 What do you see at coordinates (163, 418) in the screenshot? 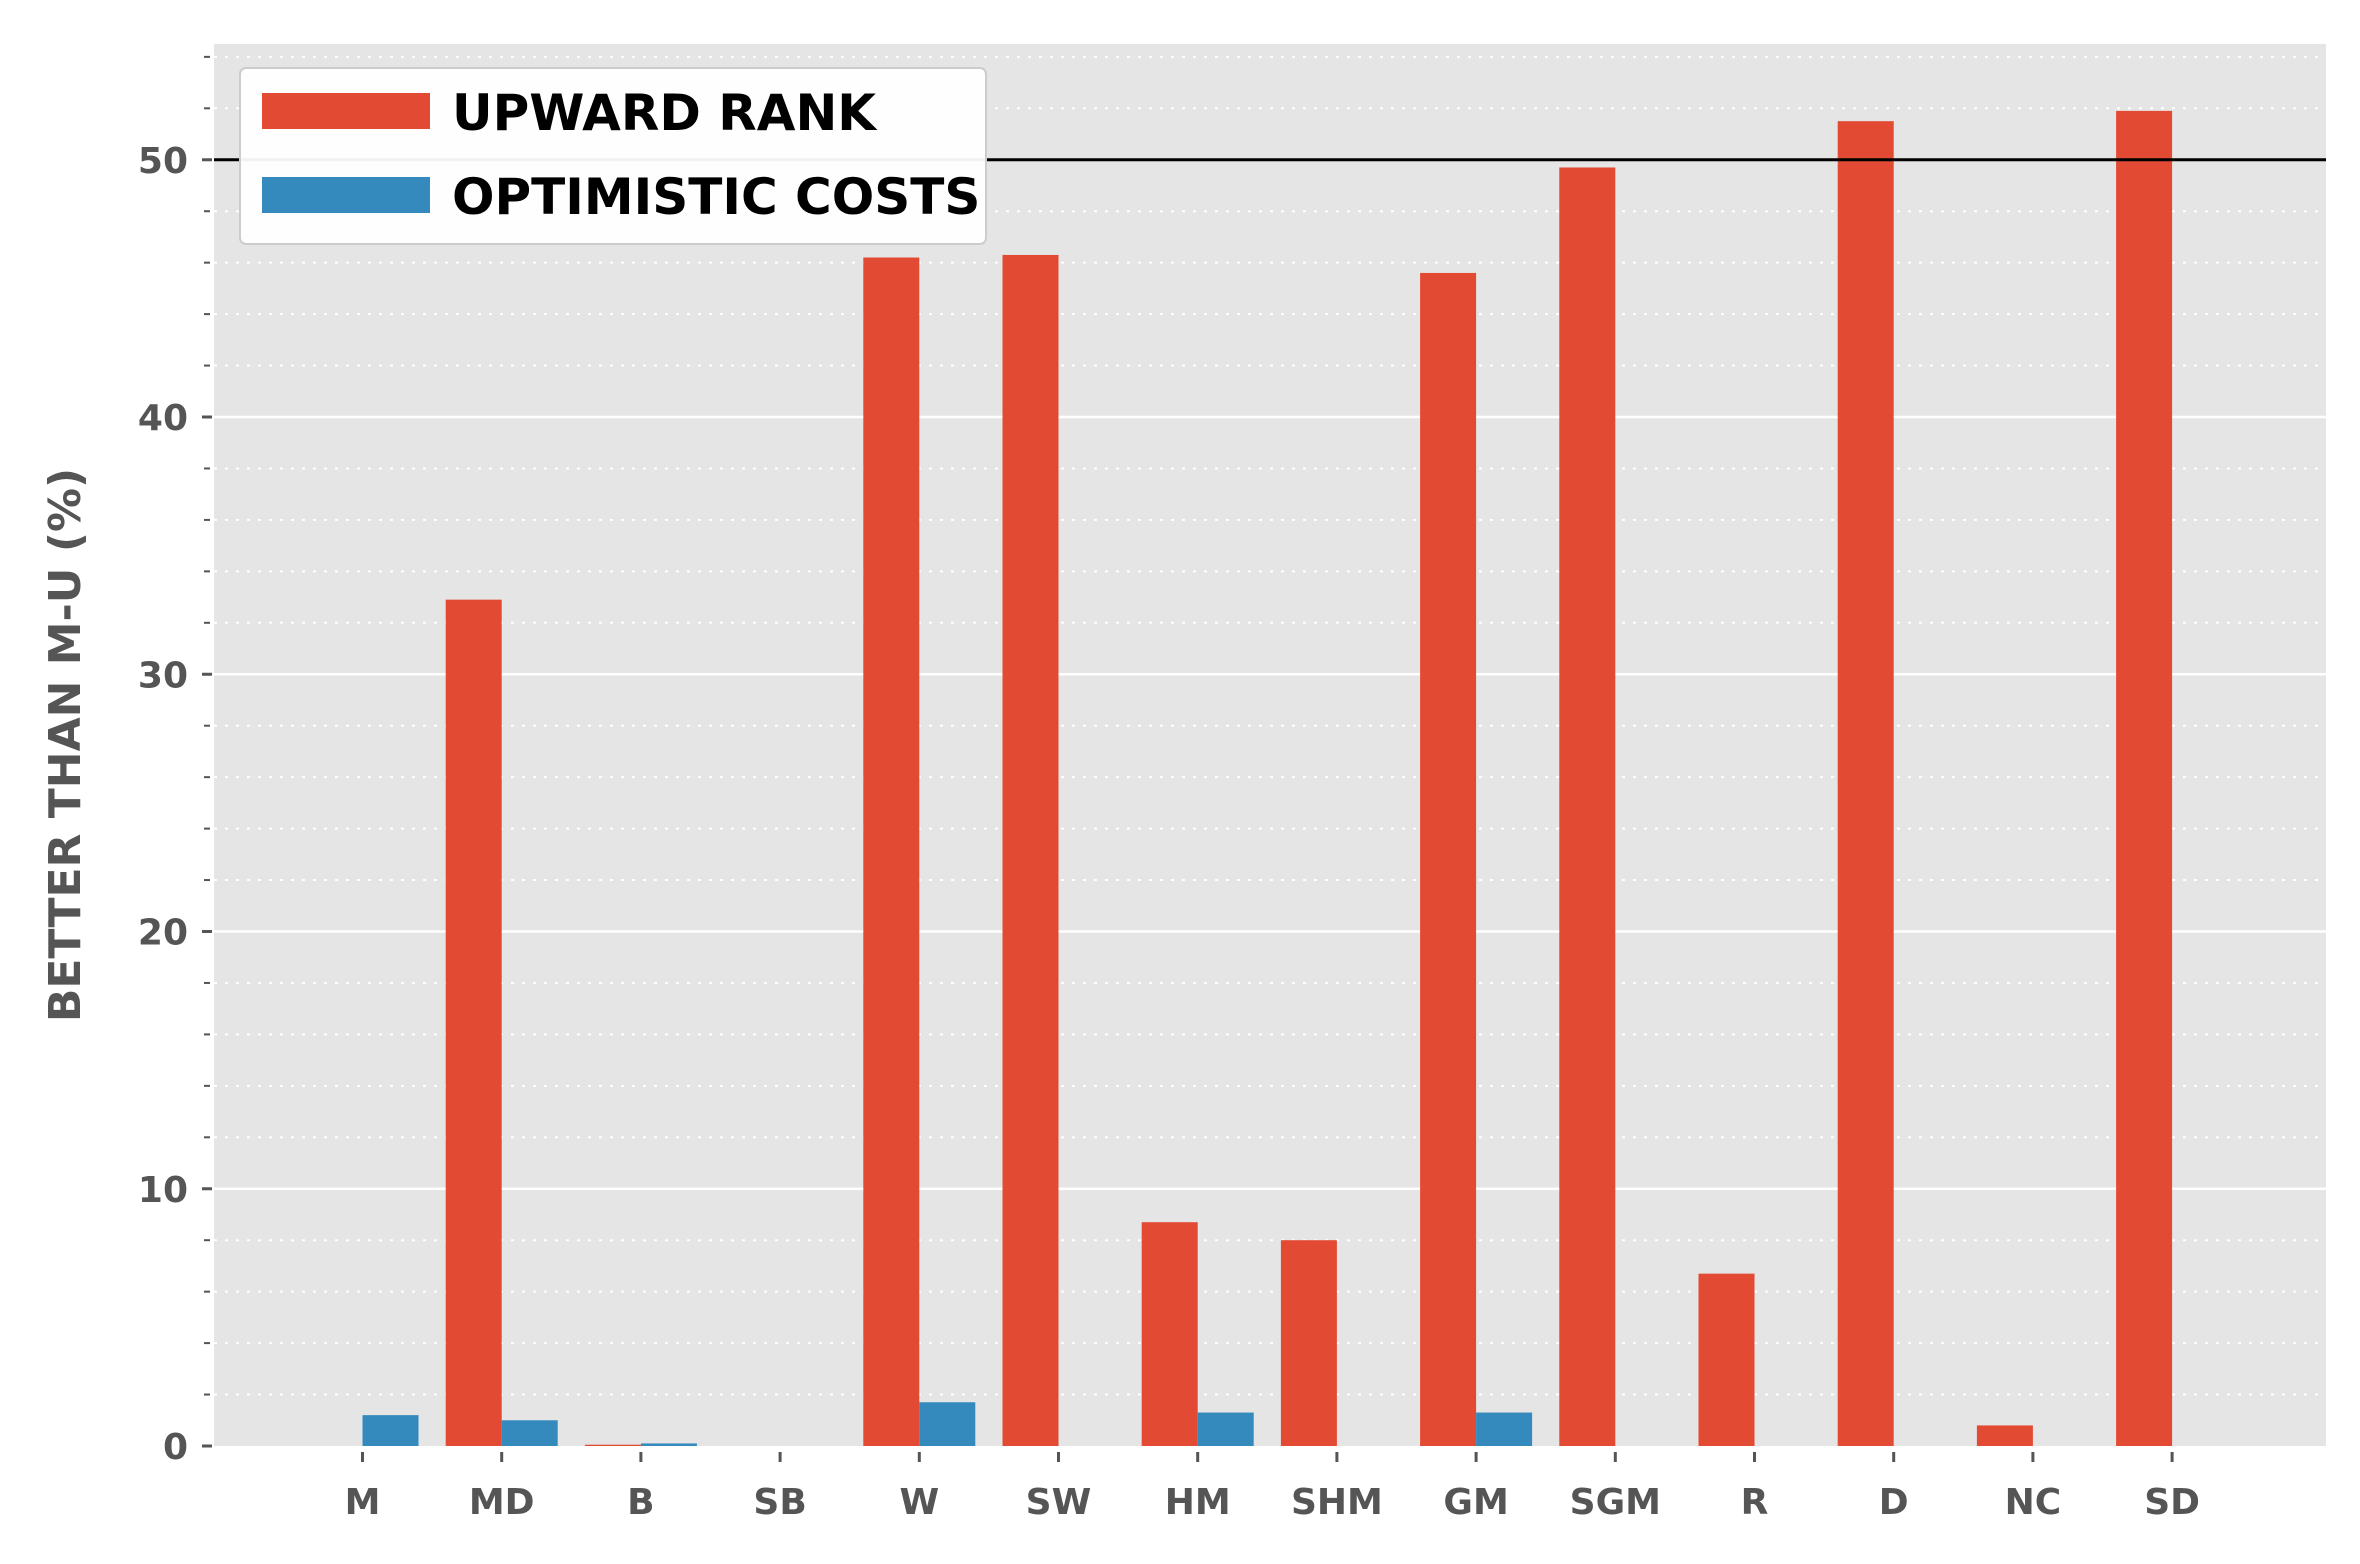
I see `y-tick-label: 40` at bounding box center [163, 418].